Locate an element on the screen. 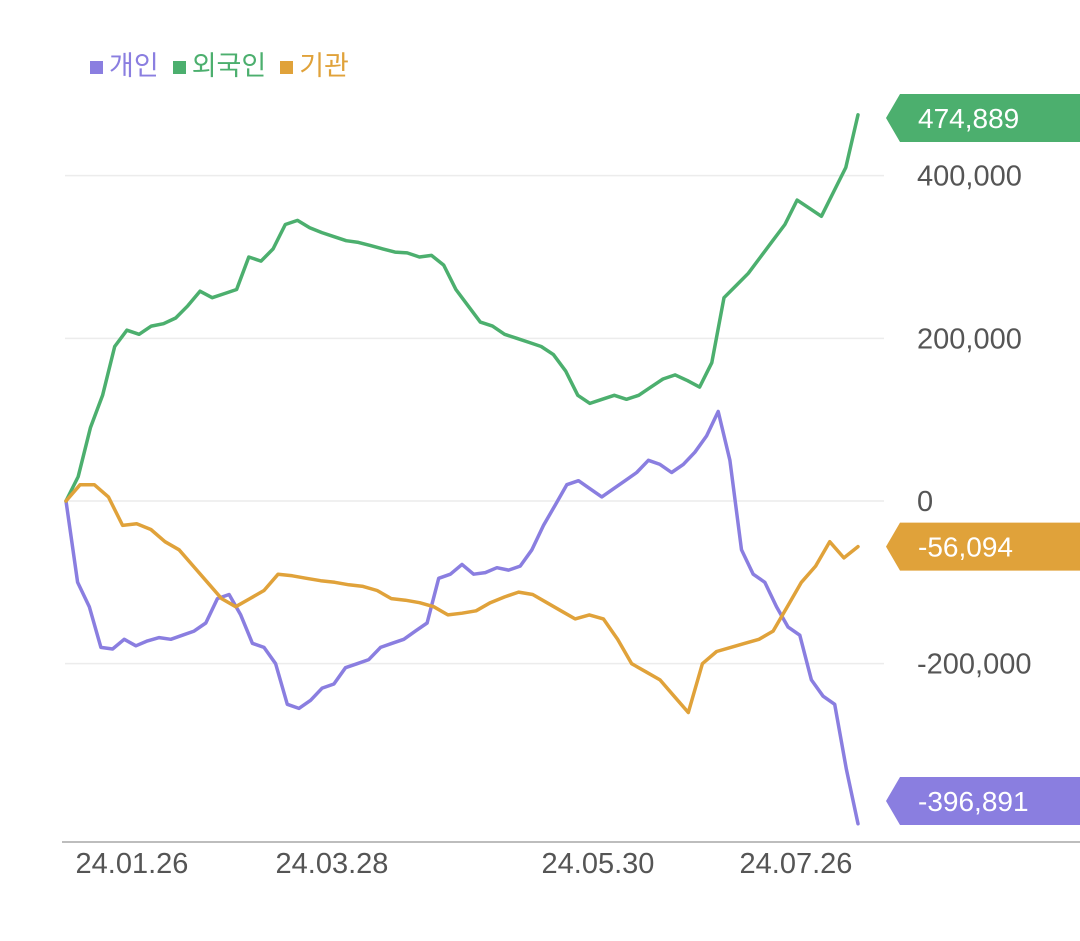 The width and height of the screenshot is (1080, 941). value-badge-label-institution: -56,094 is located at coordinates (965, 547).